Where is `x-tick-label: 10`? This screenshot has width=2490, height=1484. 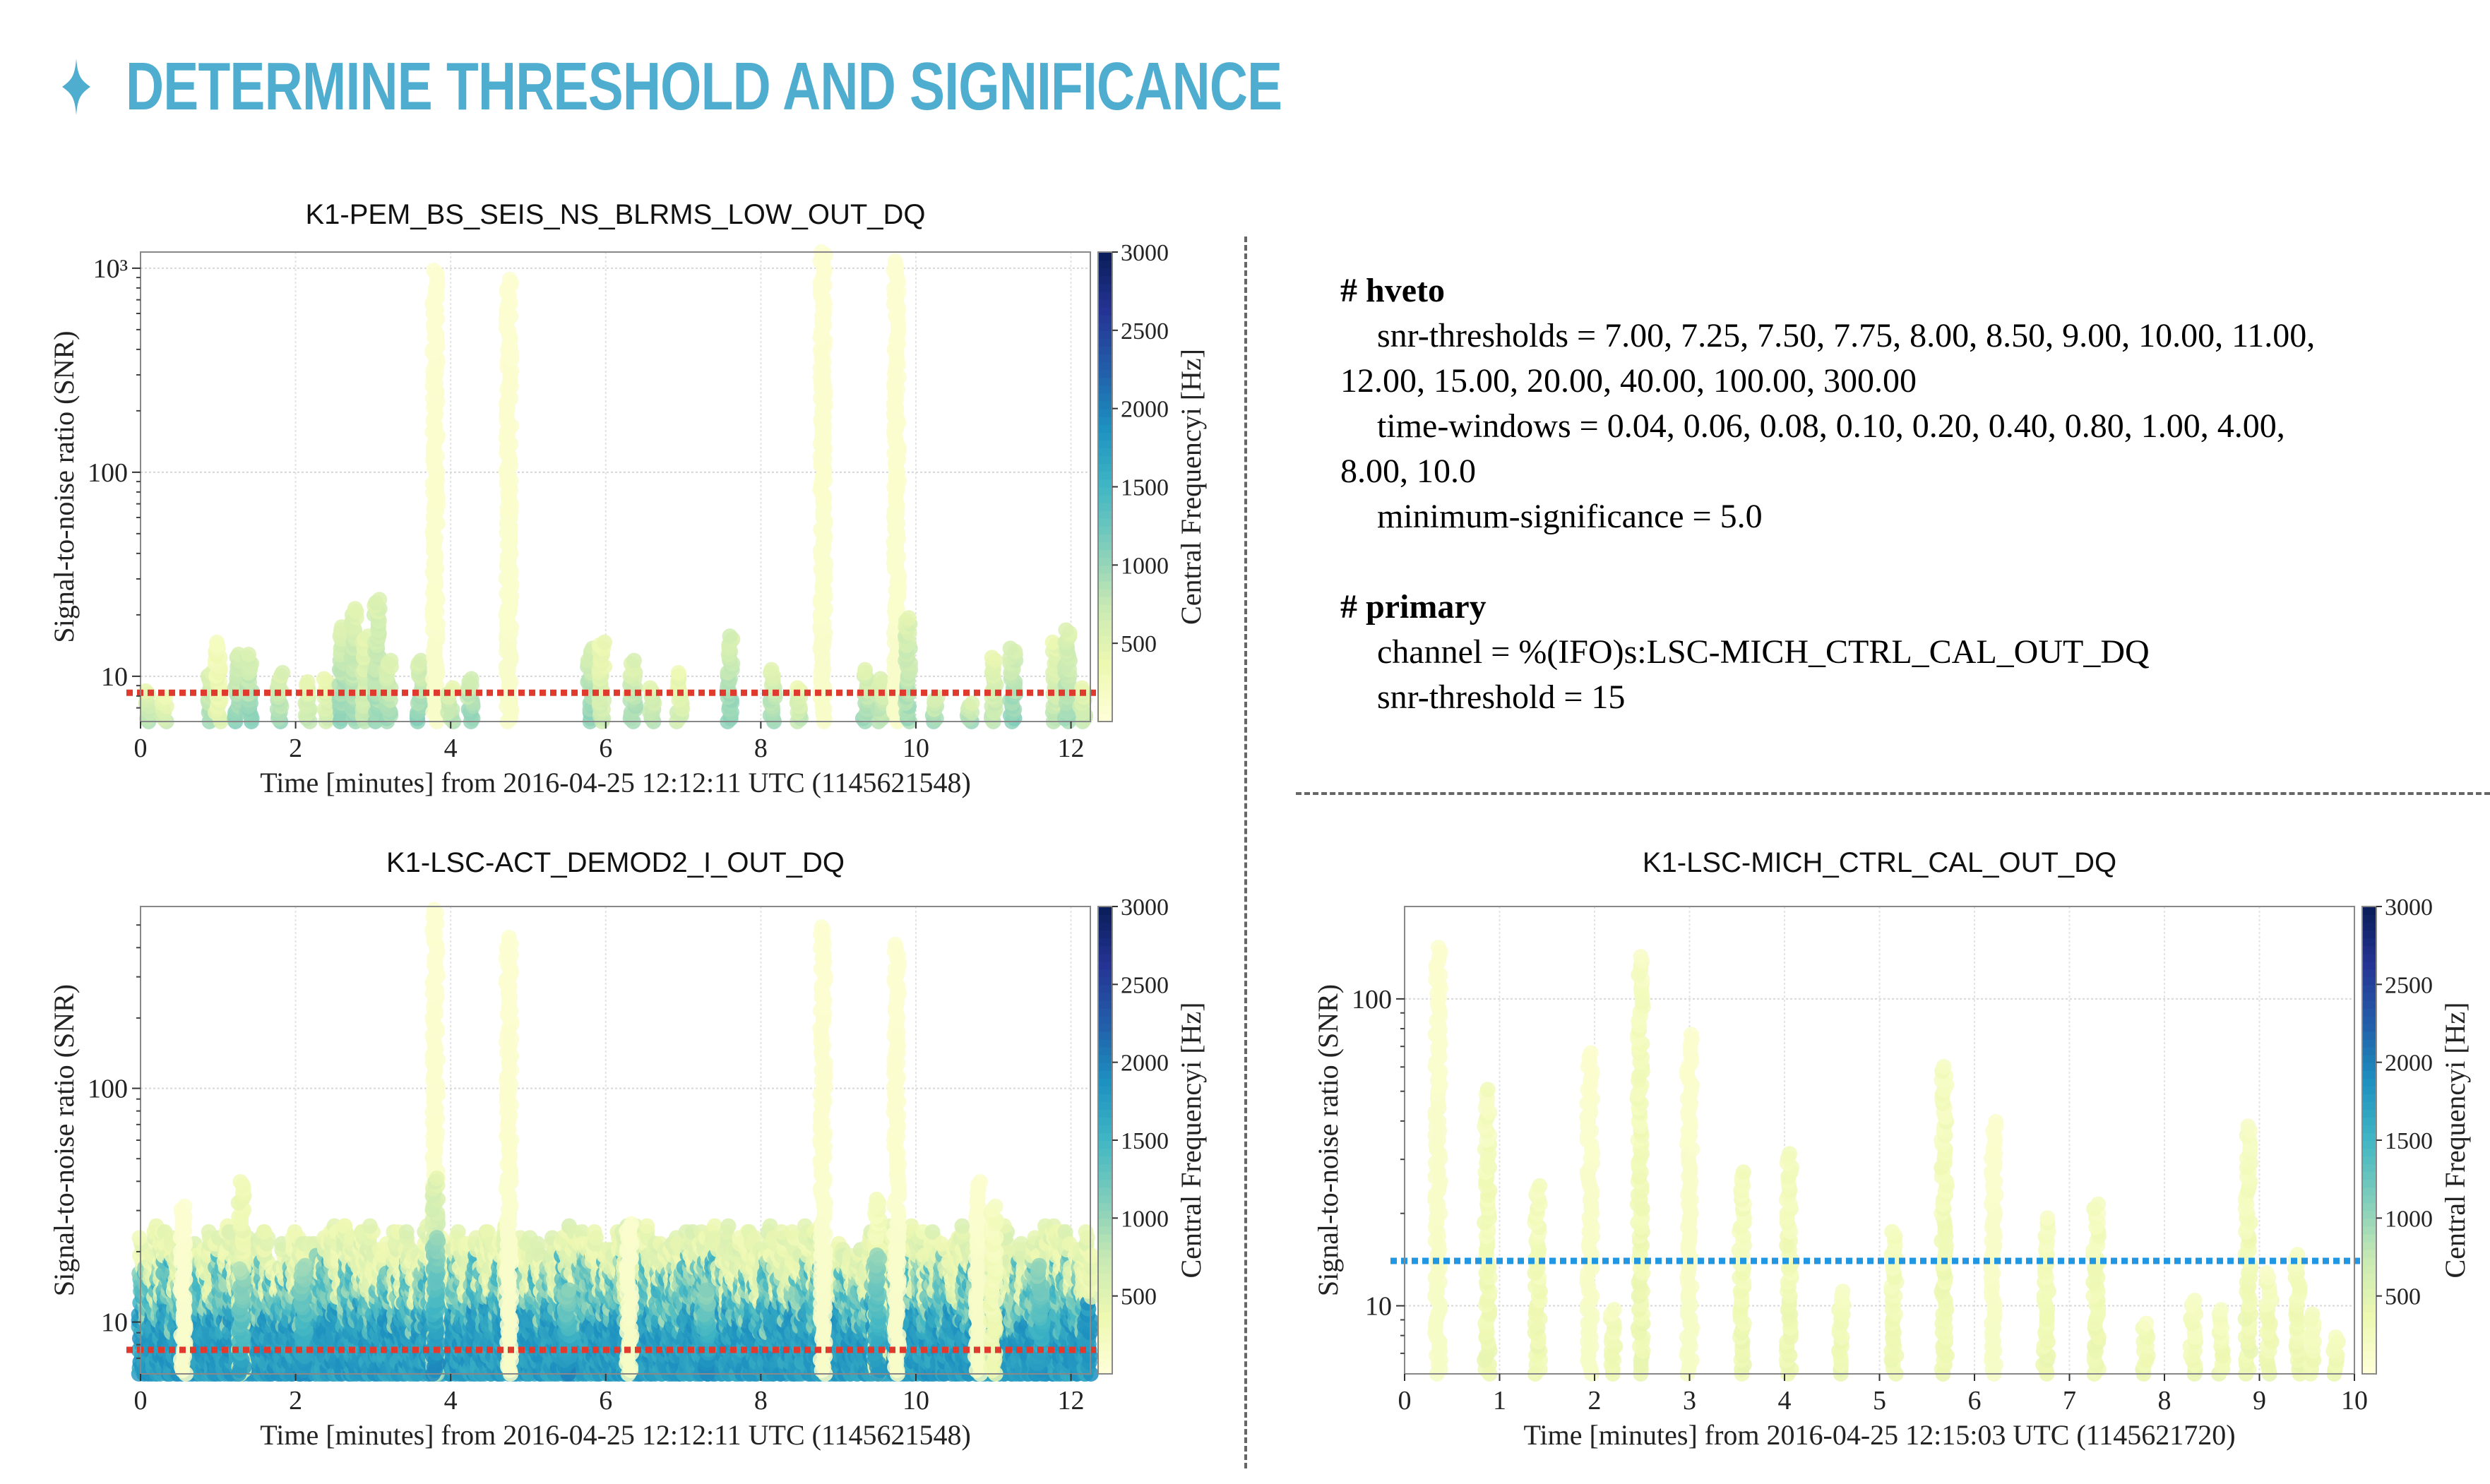 x-tick-label: 10 is located at coordinates (916, 749).